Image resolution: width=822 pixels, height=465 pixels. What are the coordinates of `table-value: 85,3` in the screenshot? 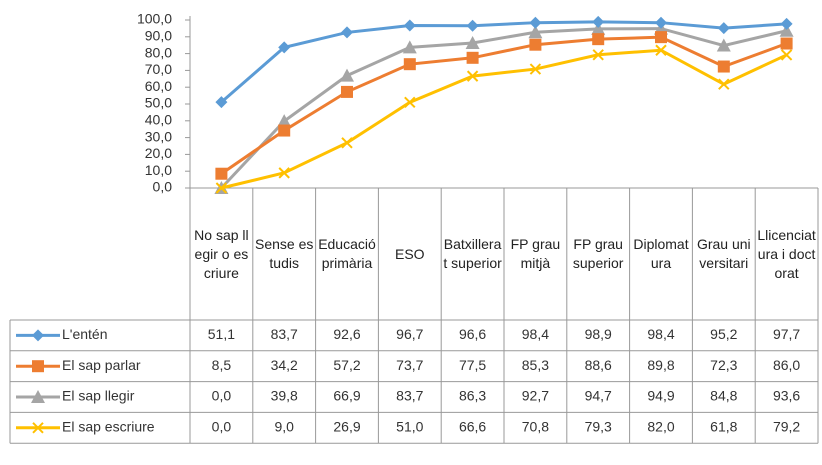 It's located at (535, 365).